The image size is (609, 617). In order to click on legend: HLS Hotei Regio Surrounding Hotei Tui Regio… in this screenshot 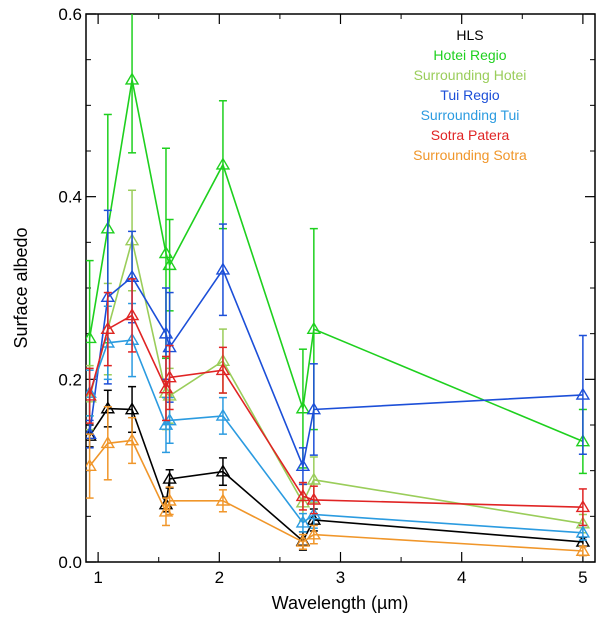, I will do `click(470, 95)`.